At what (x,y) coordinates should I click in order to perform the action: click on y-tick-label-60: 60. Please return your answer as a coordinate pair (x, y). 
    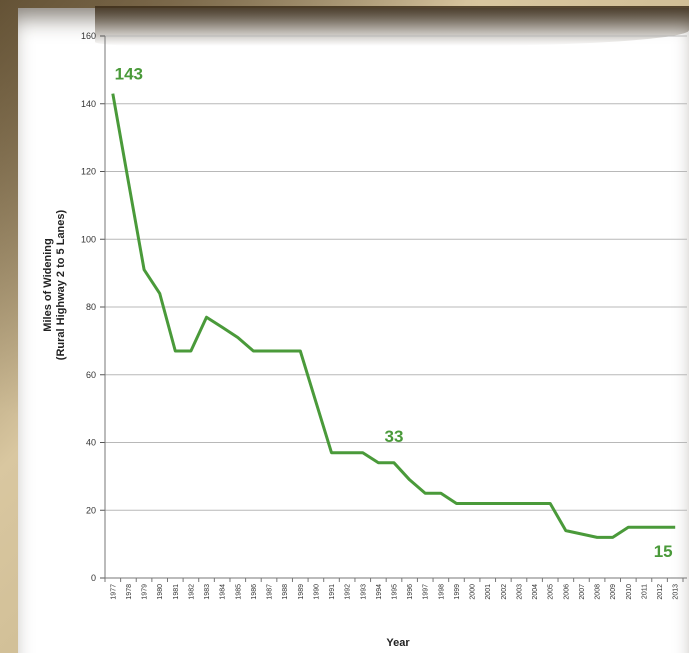
    Looking at the image, I should click on (91, 375).